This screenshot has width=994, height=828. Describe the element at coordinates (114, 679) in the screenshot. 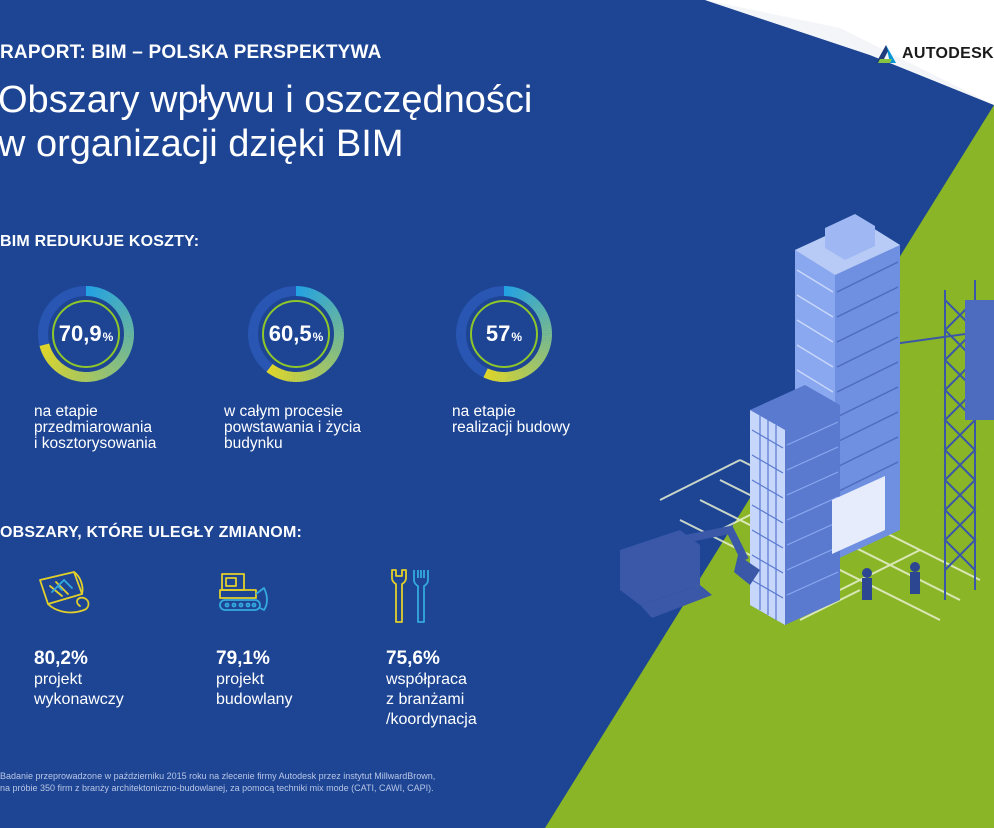

I see `area-item-1: 80,2% projekt wykonawczy` at that location.